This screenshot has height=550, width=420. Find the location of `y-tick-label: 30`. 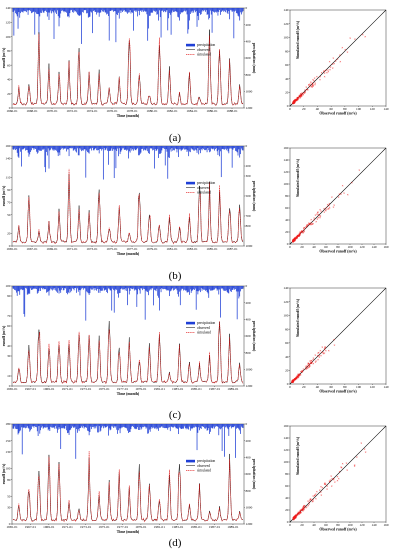

y-tick-label: 30 is located at coordinates (9, 356).